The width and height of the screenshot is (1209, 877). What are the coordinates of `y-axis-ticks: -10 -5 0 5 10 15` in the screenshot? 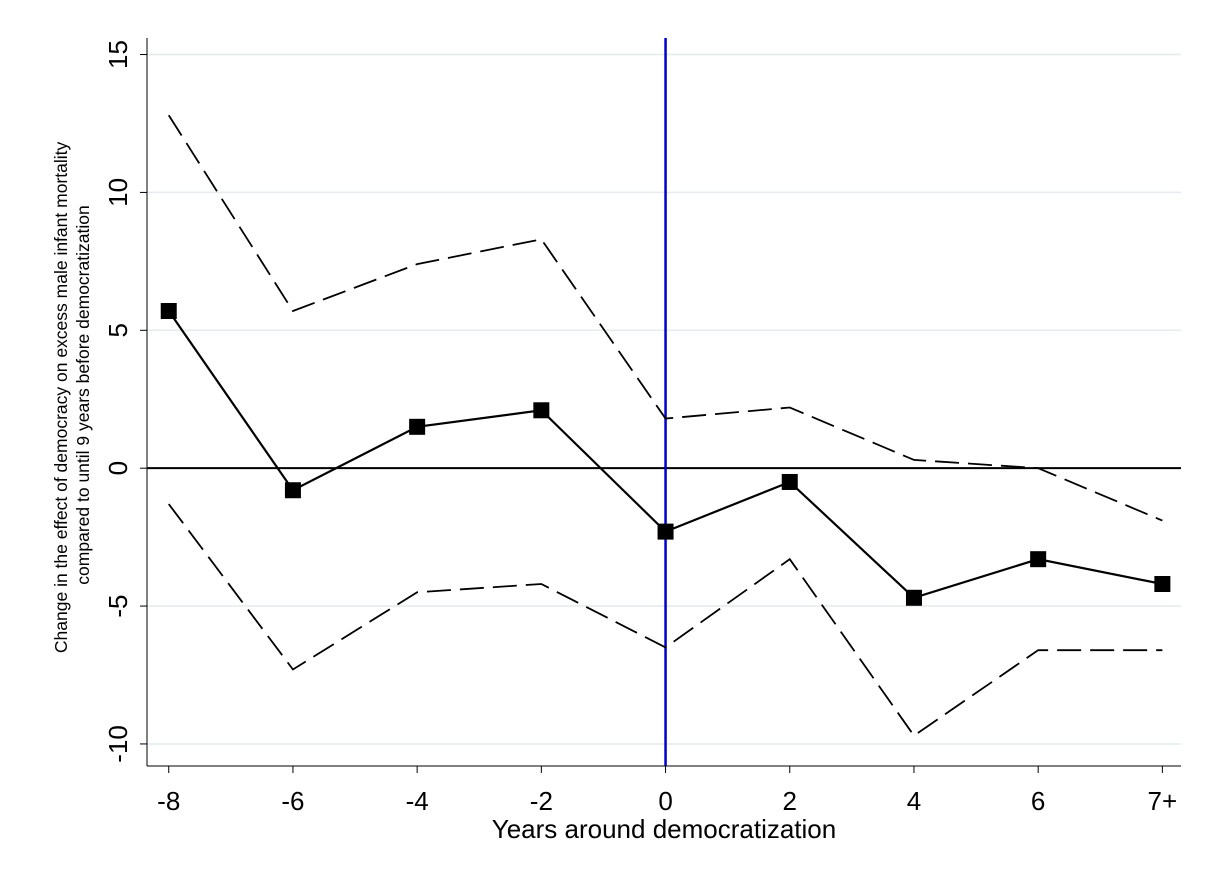 It's located at (125, 401).